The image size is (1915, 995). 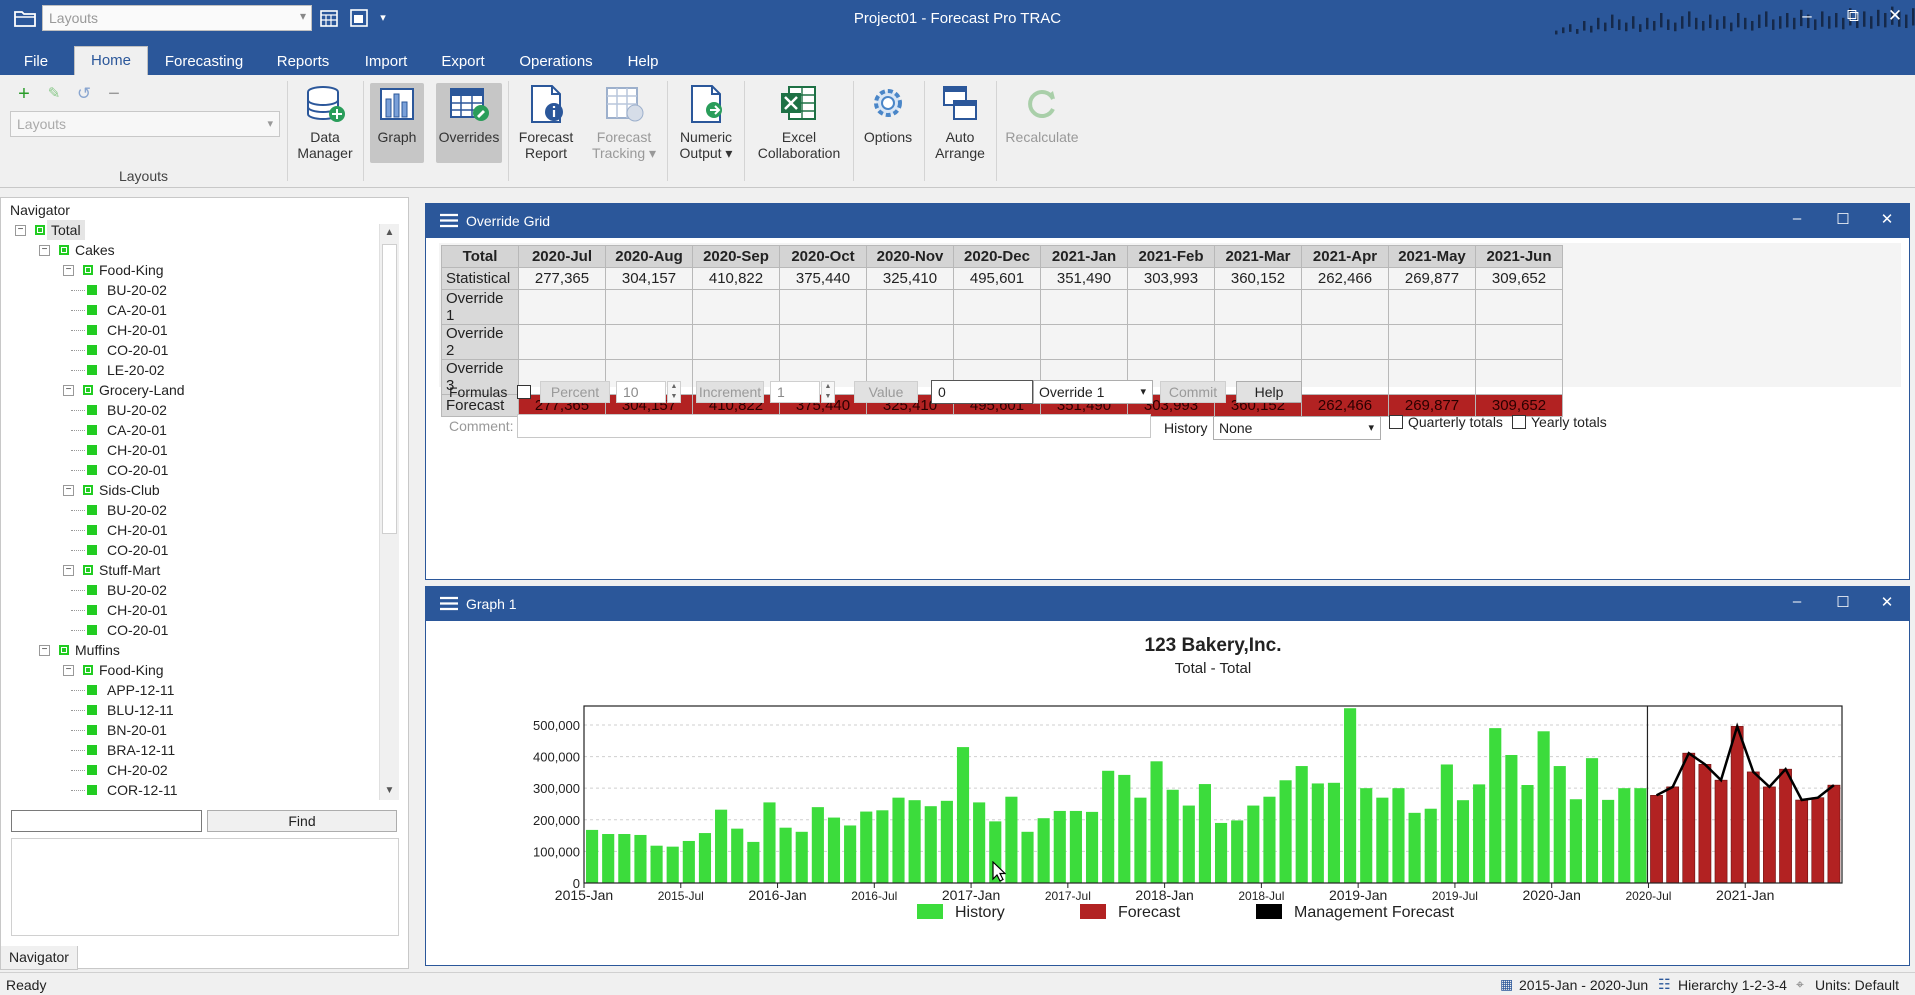 What do you see at coordinates (1171, 278) in the screenshot?
I see `grid-cell: 303,993` at bounding box center [1171, 278].